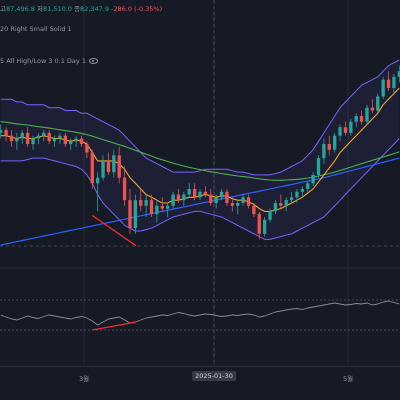 Image resolution: width=400 pixels, height=400 pixels. I want to click on bollinger-legend-text: 20 Right Small Solid 1, so click(36, 29).